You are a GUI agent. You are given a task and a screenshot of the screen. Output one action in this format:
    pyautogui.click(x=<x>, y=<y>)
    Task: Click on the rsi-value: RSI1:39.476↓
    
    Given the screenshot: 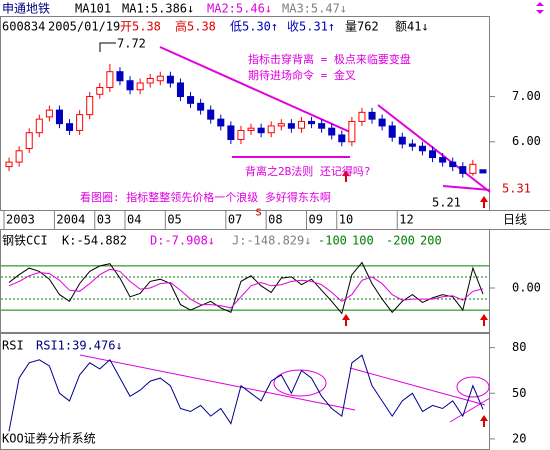 What is the action you would take?
    pyautogui.click(x=79, y=346)
    